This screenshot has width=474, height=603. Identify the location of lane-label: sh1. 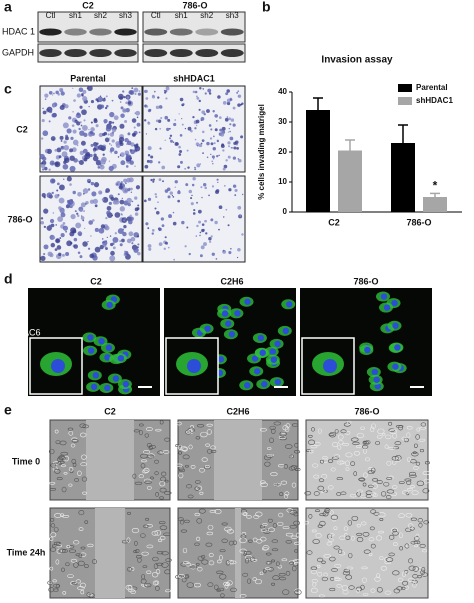
(181, 15).